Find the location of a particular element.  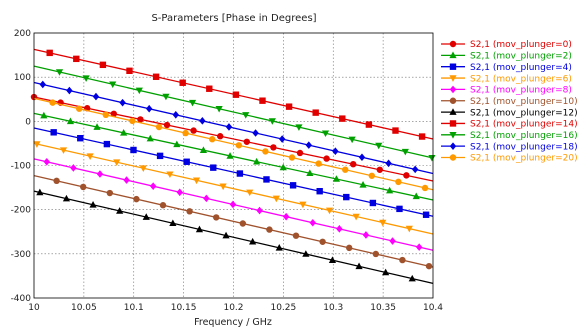

legend-label: S2,1 (mov_plunger=14) is located at coordinates (524, 125).